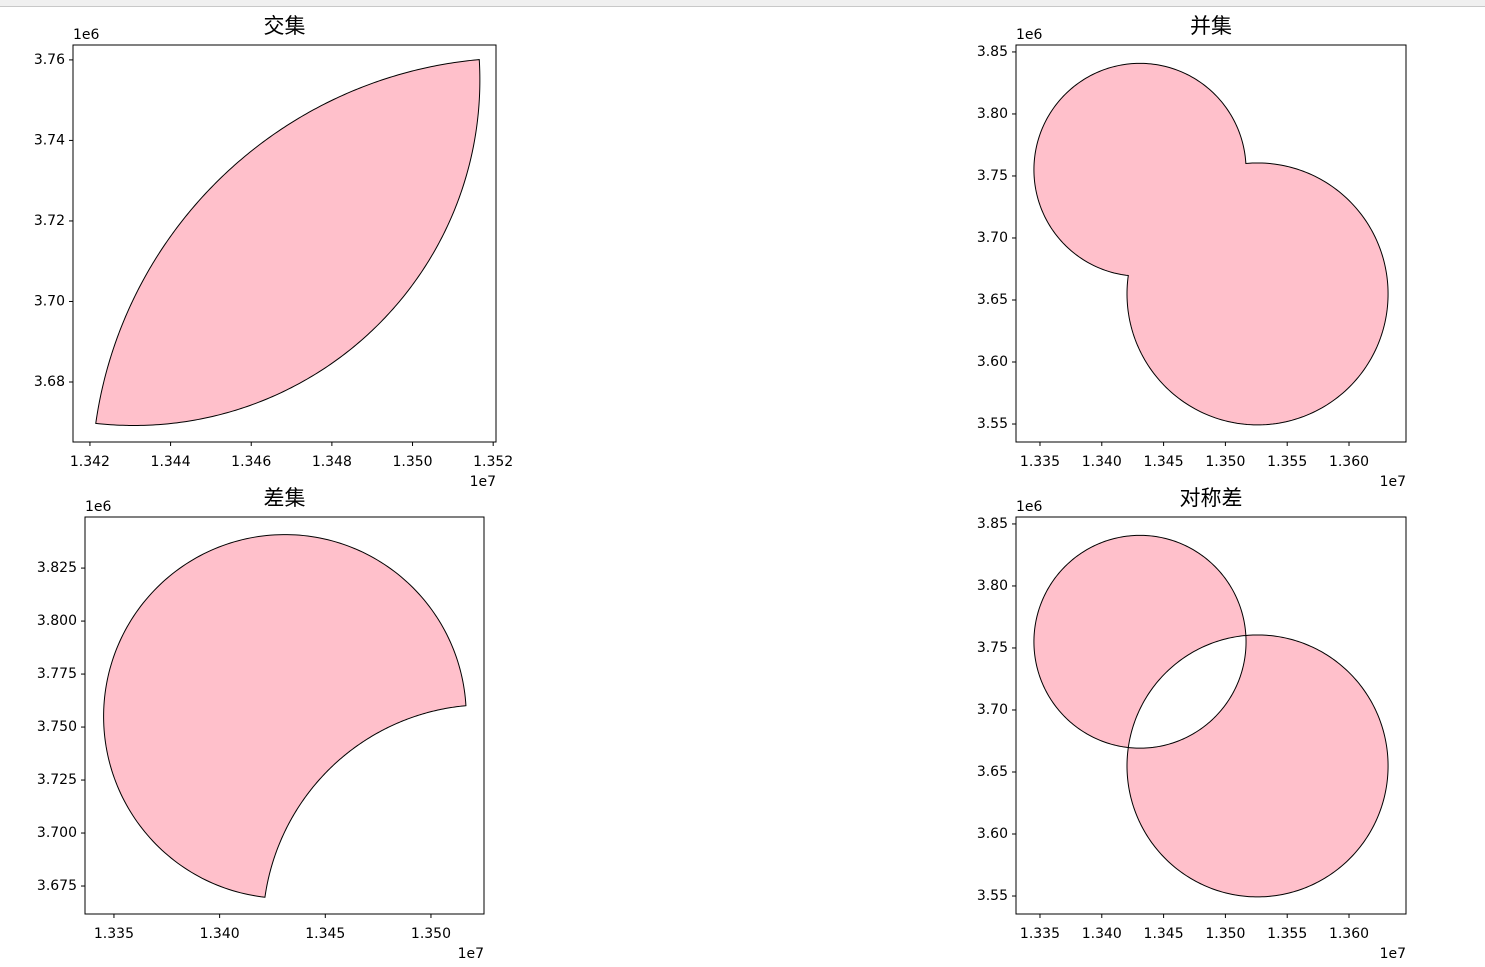  I want to click on x-tick-label: 1.344, so click(171, 462).